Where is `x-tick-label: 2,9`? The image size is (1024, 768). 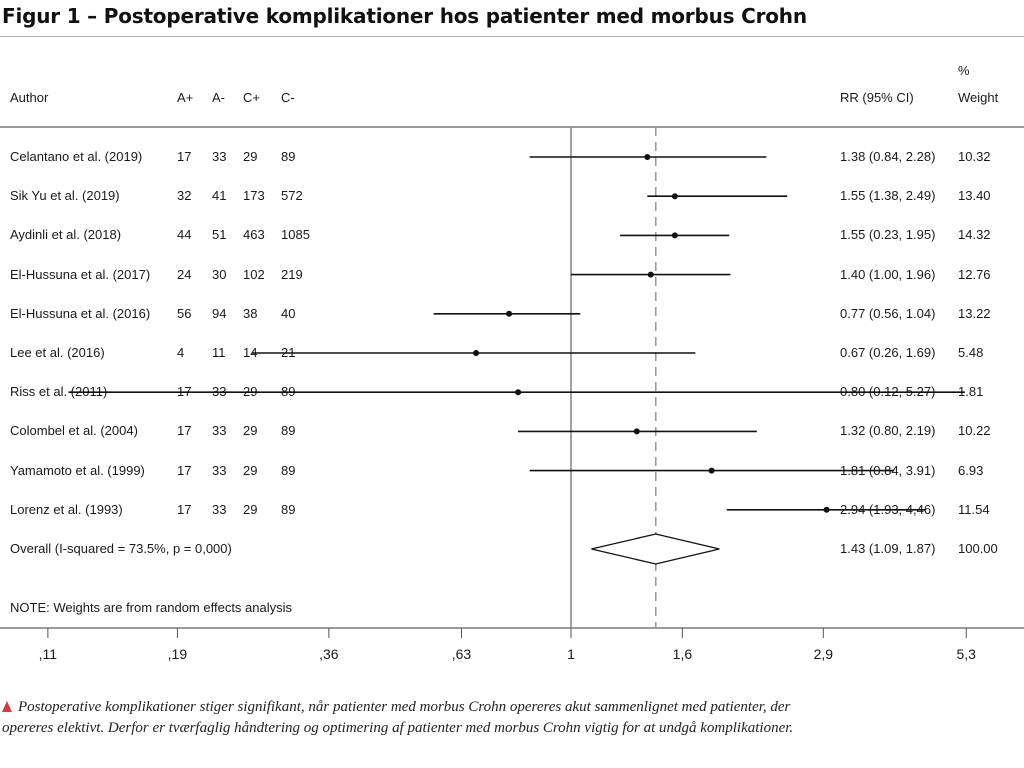 x-tick-label: 2,9 is located at coordinates (824, 654).